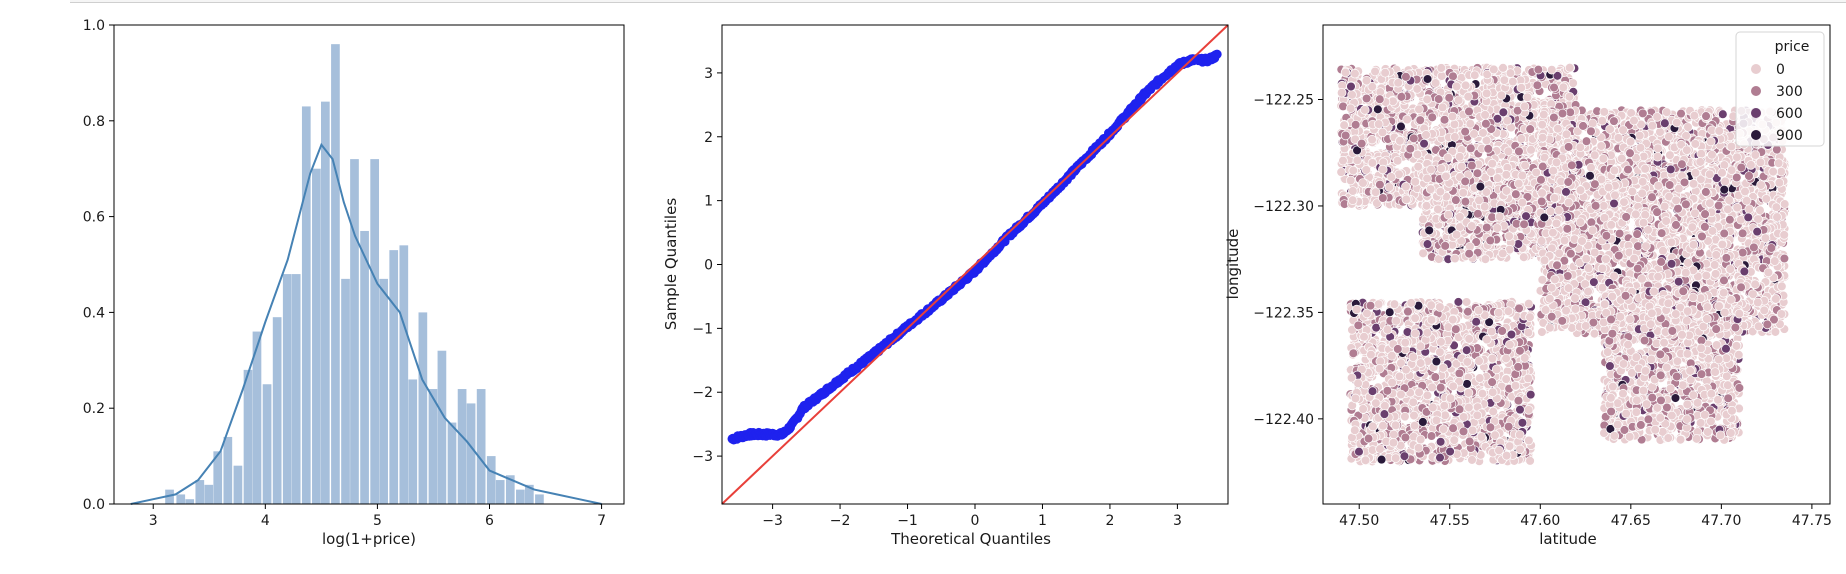 The height and width of the screenshot is (574, 1846). I want to click on qq-ytick-label: 1, so click(708, 202).